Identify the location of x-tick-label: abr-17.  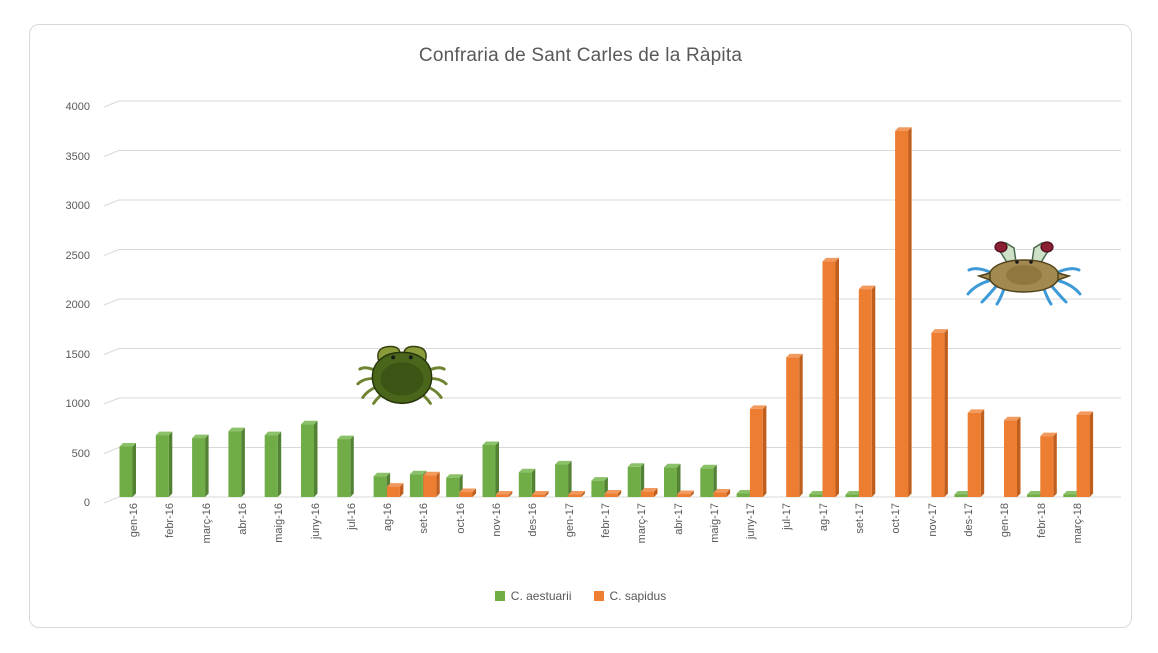
(678, 519).